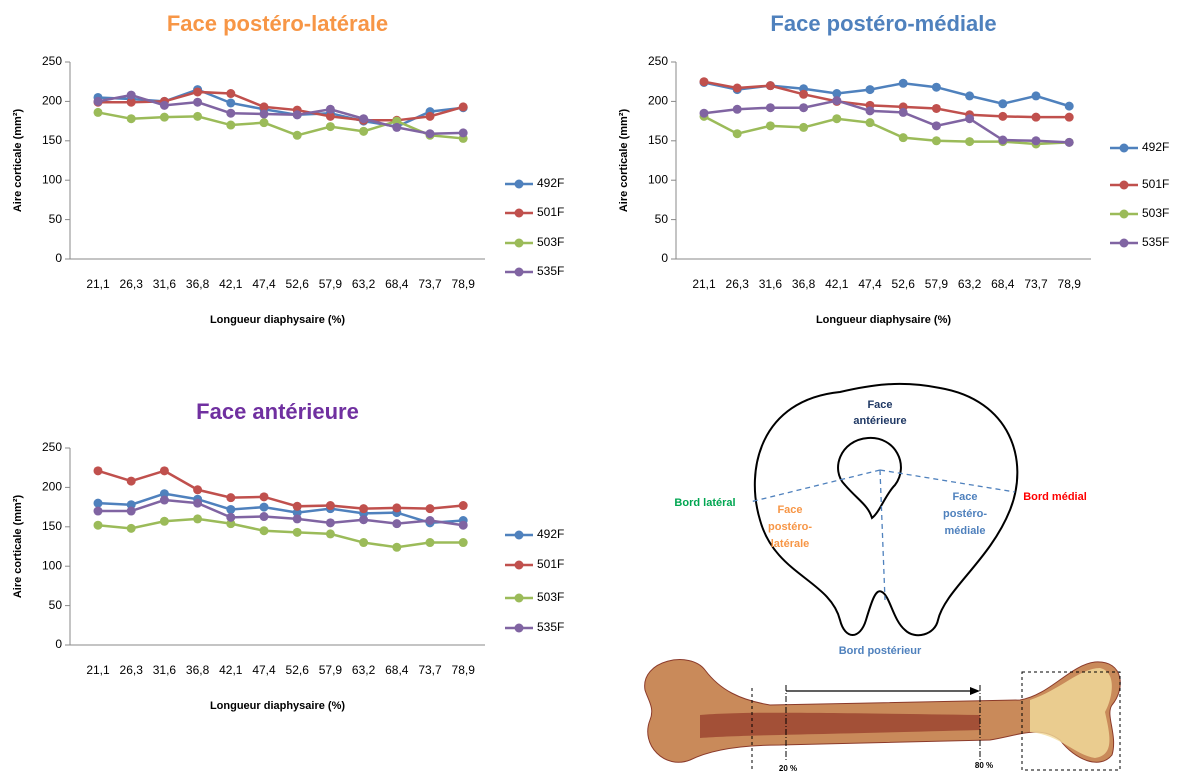 The image size is (1185, 776). I want to click on legend-label: 492F, so click(550, 183).